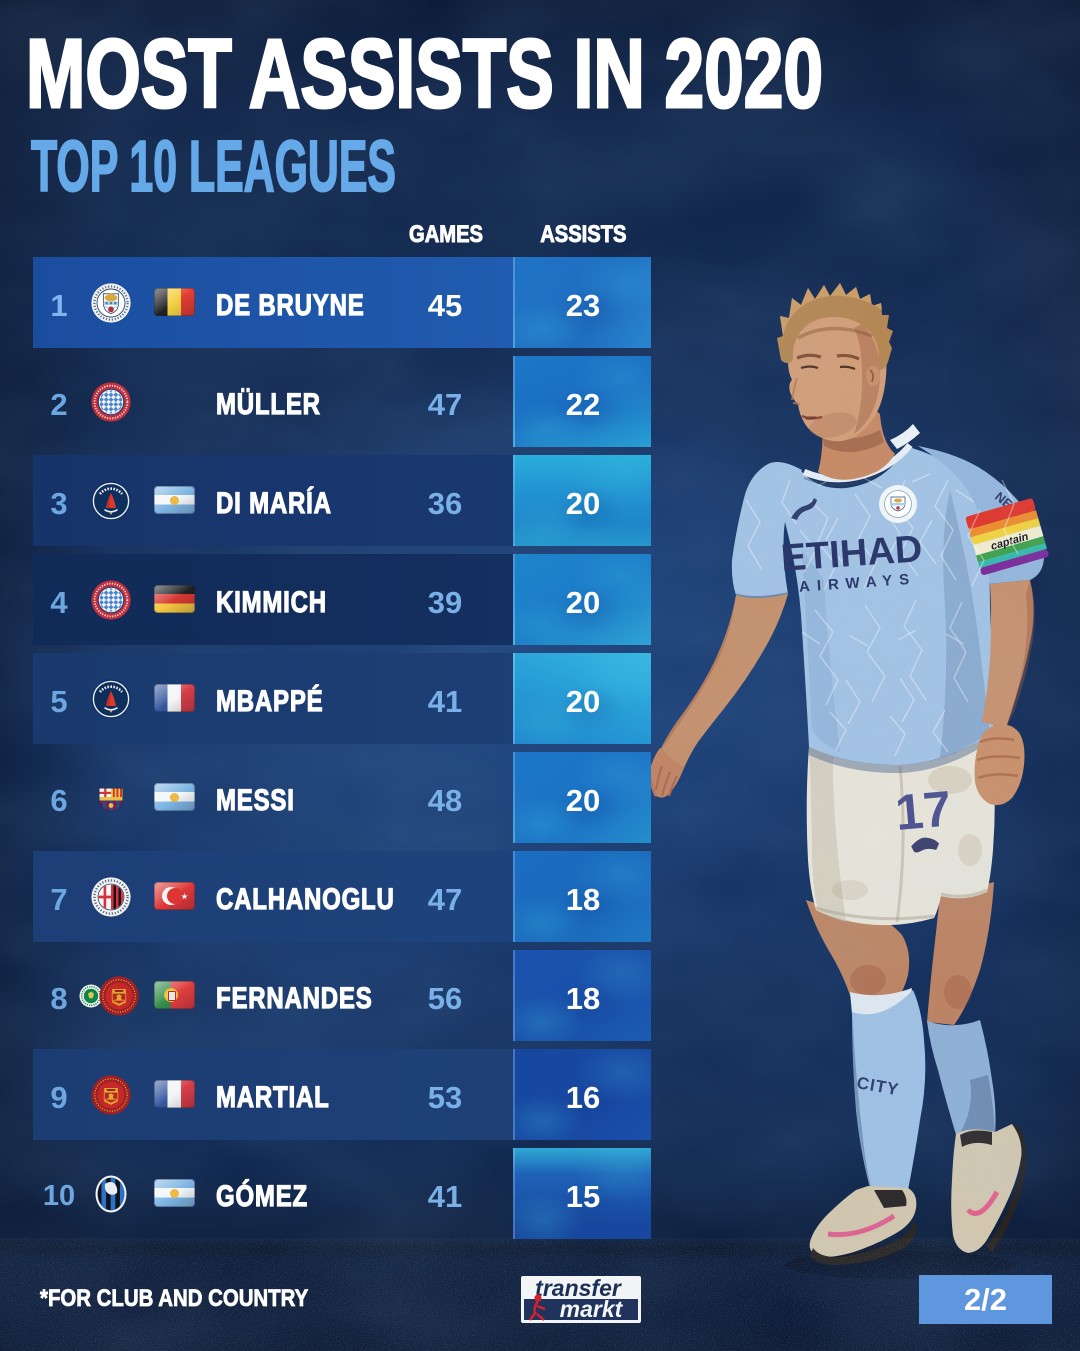  I want to click on svg-text: 17, so click(923, 810).